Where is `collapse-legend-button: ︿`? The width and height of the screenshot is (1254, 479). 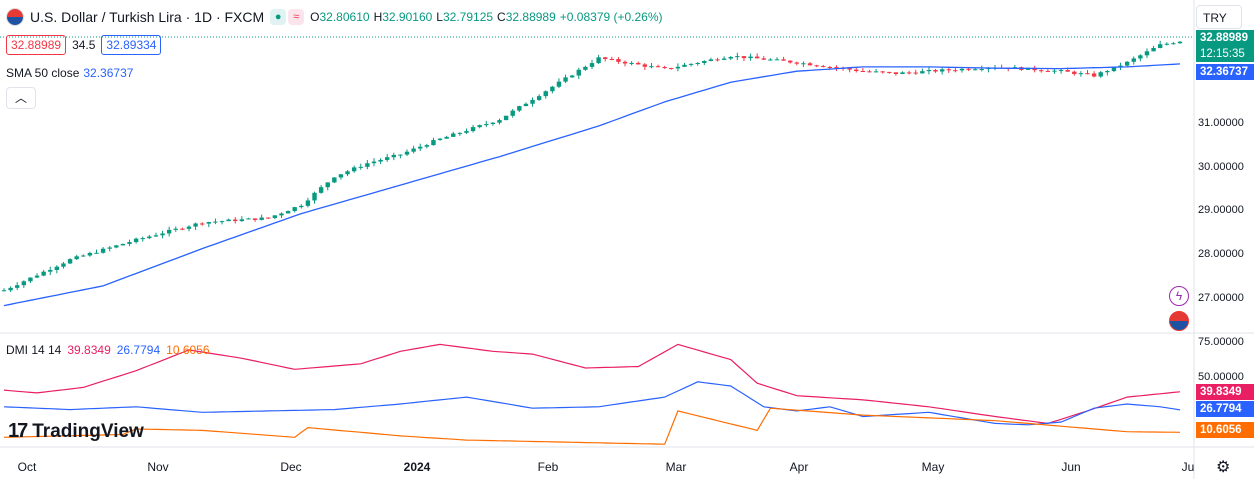
collapse-legend-button: ︿ is located at coordinates (21, 98).